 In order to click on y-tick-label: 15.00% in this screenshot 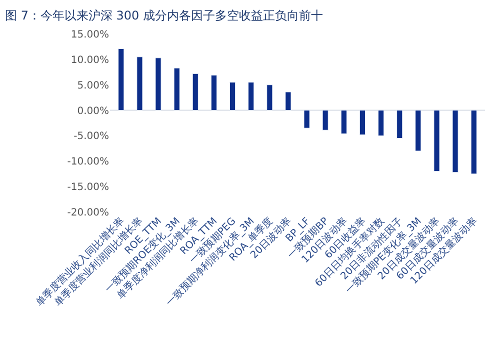, I will do `click(89, 35)`.